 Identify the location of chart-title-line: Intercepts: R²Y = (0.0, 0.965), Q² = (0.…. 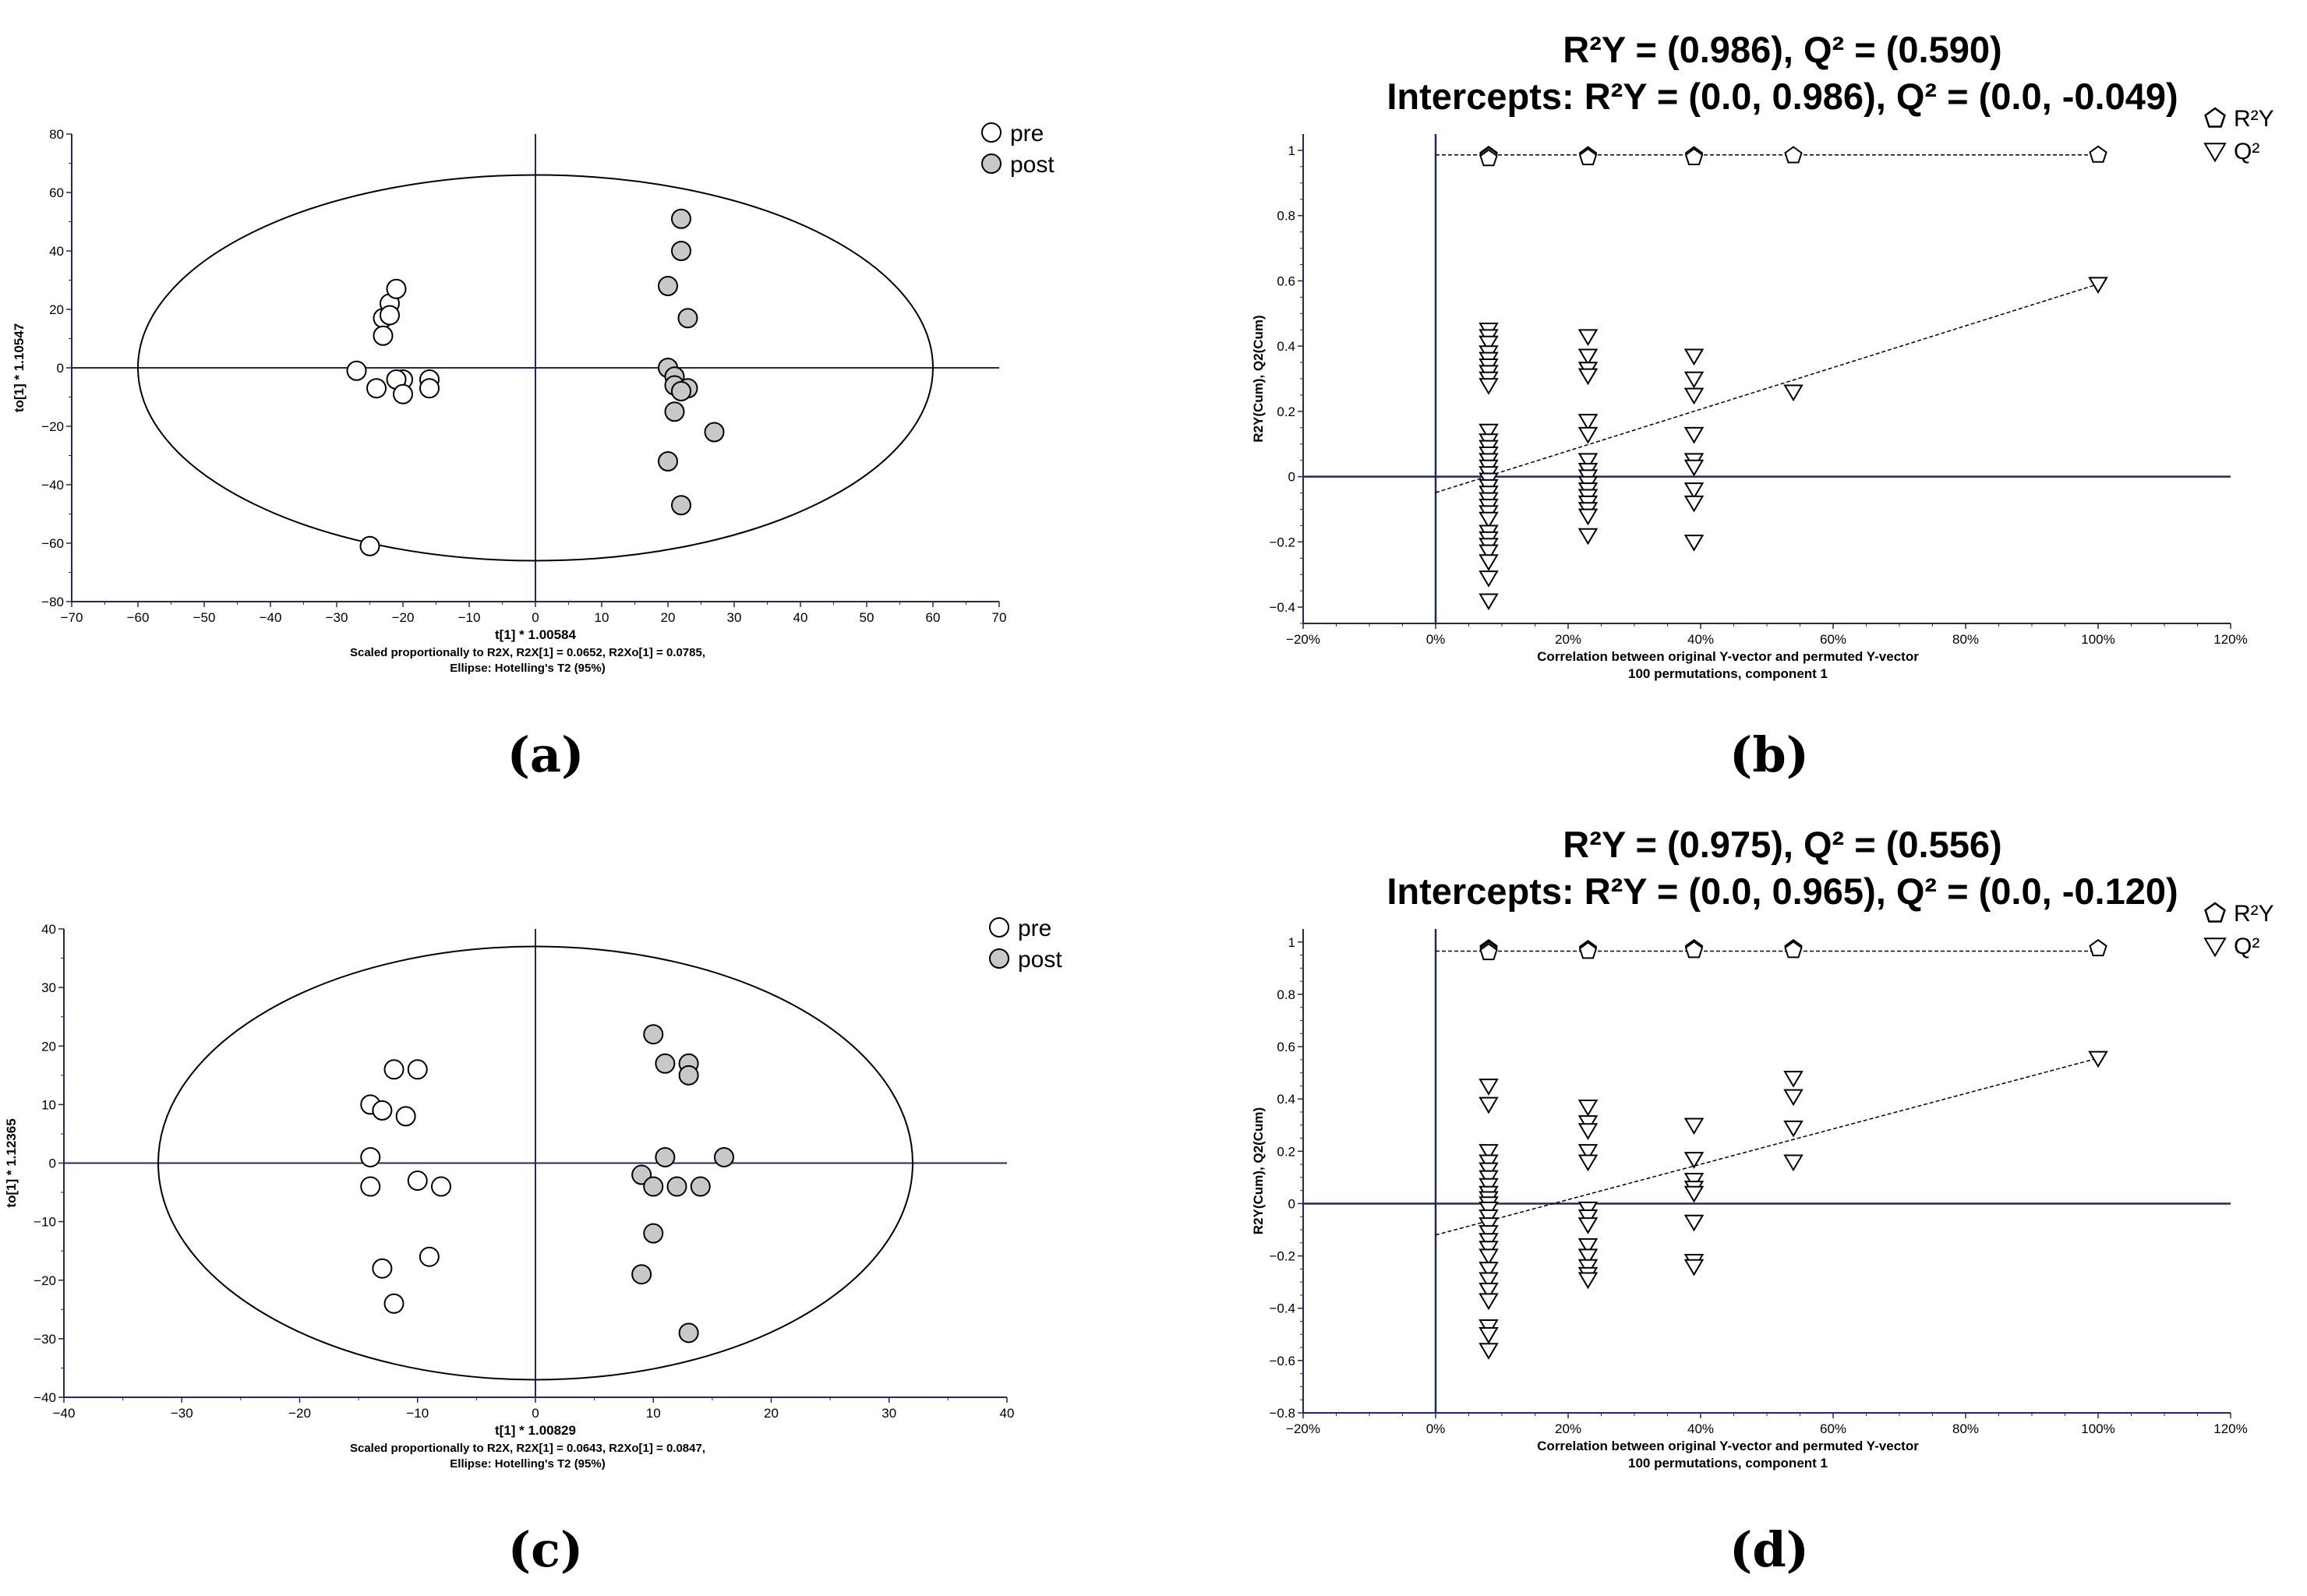
(1782, 891).